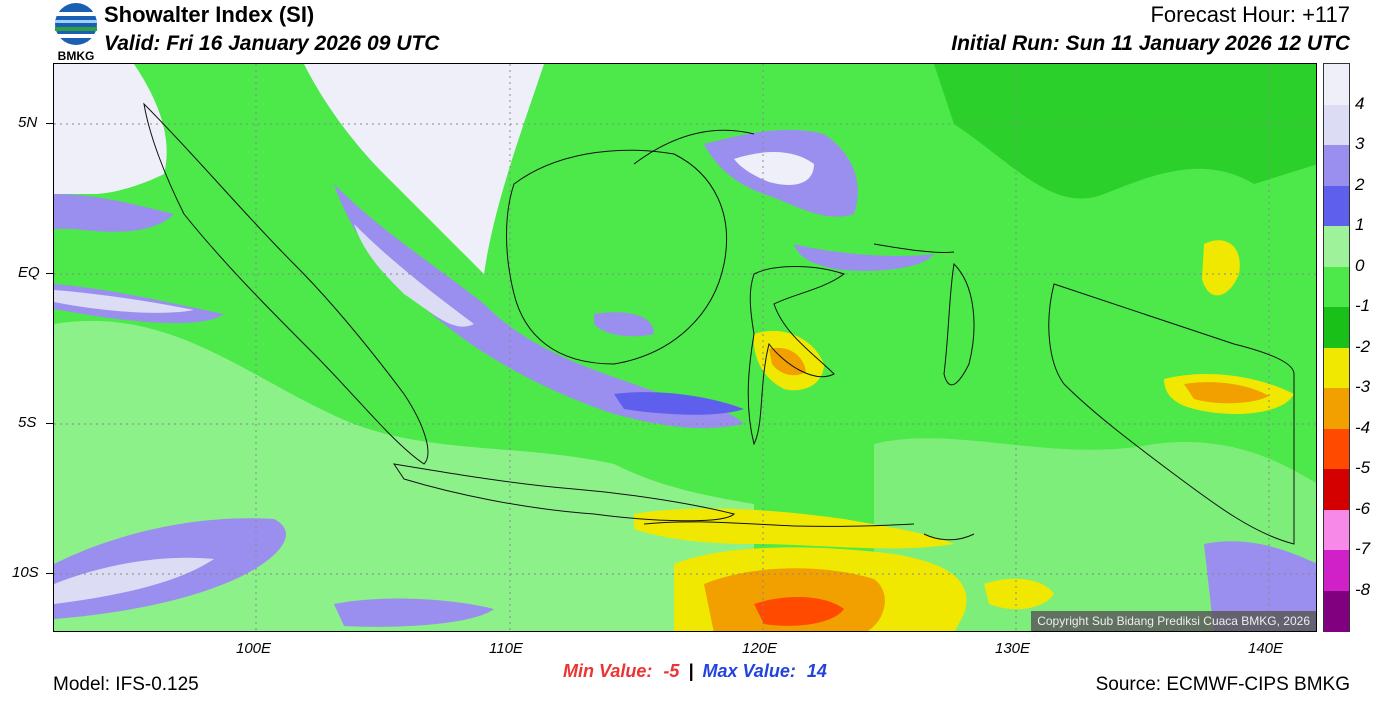  Describe the element at coordinates (671, 671) in the screenshot. I see `min-value: -5` at that location.